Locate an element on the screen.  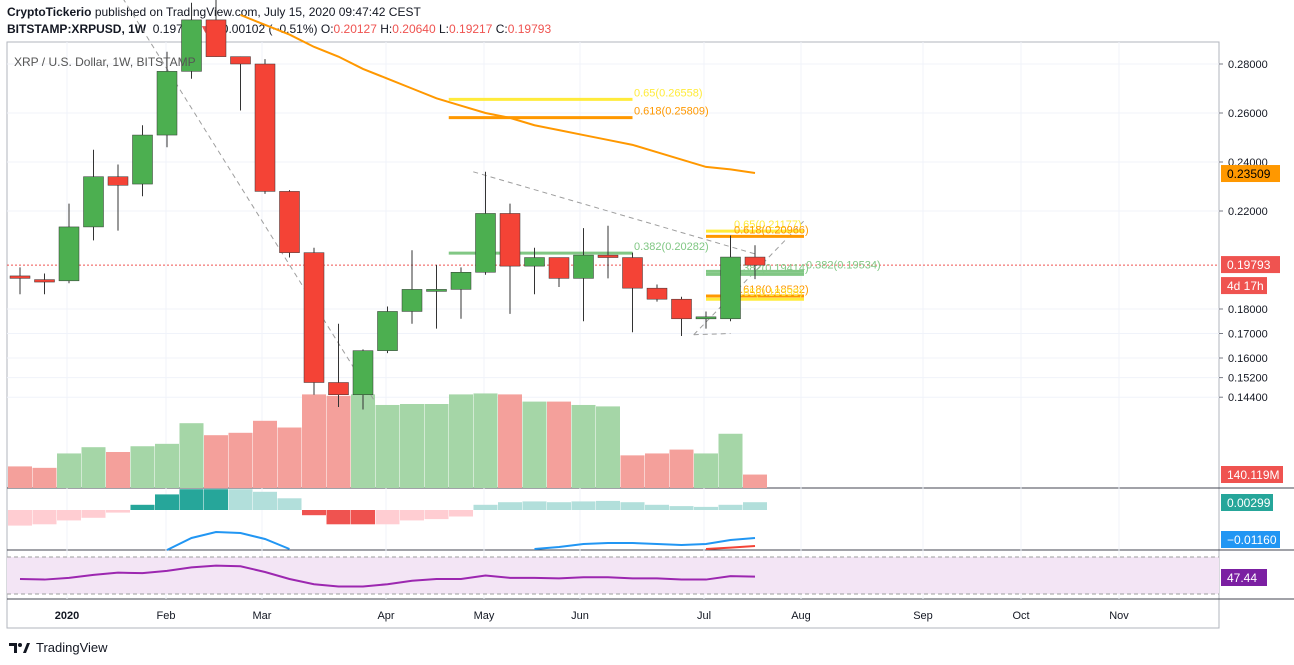
footer-brand: TradingView is located at coordinates (72, 647).